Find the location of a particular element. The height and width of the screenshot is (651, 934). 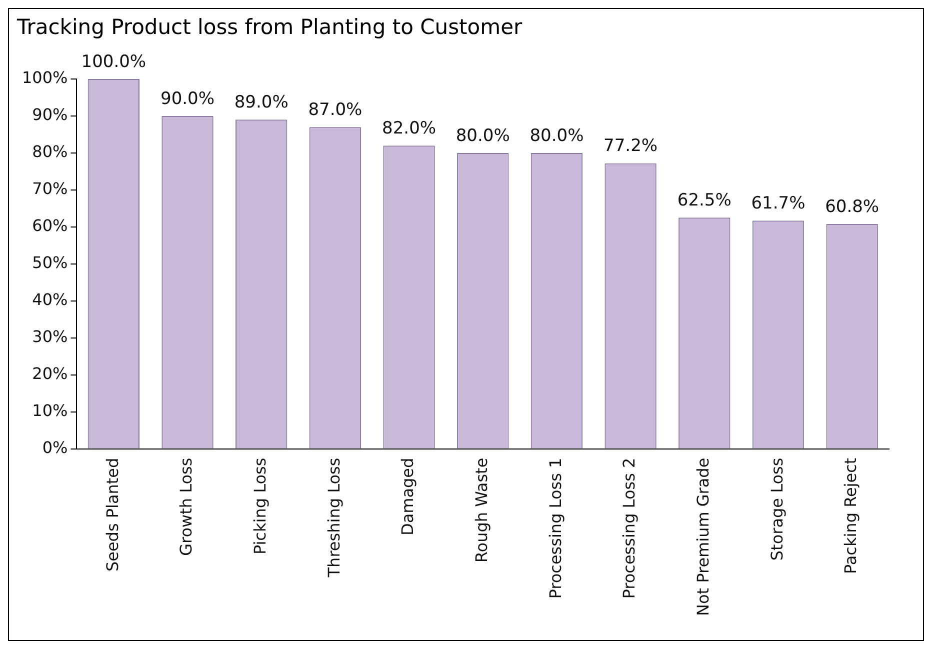

data-label: 62.5% is located at coordinates (704, 200).